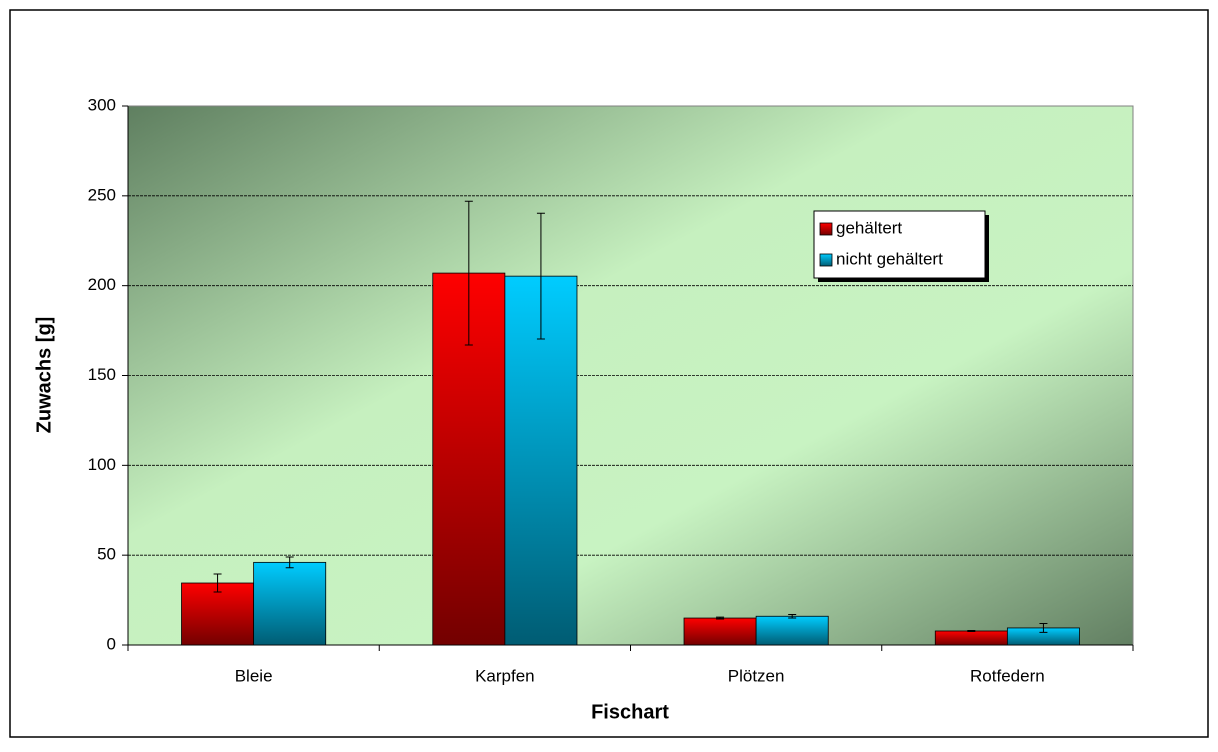 The height and width of the screenshot is (752, 1218). Describe the element at coordinates (102, 374) in the screenshot. I see `y-tick-label: 150` at that location.